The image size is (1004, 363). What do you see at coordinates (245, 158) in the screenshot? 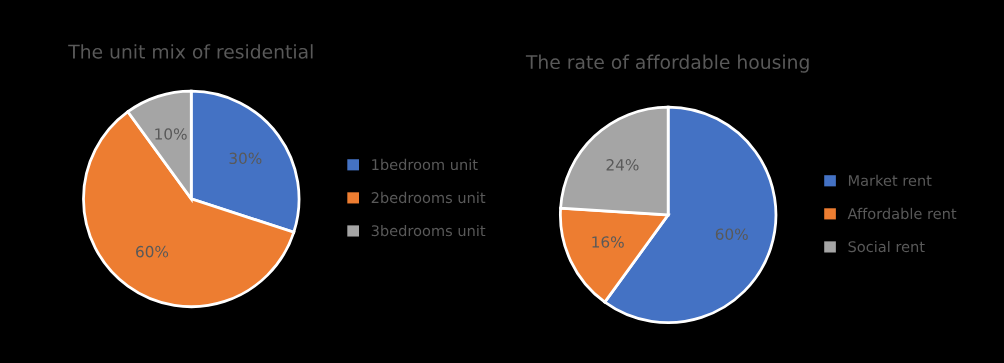
I see `data-label: 30%` at bounding box center [245, 158].